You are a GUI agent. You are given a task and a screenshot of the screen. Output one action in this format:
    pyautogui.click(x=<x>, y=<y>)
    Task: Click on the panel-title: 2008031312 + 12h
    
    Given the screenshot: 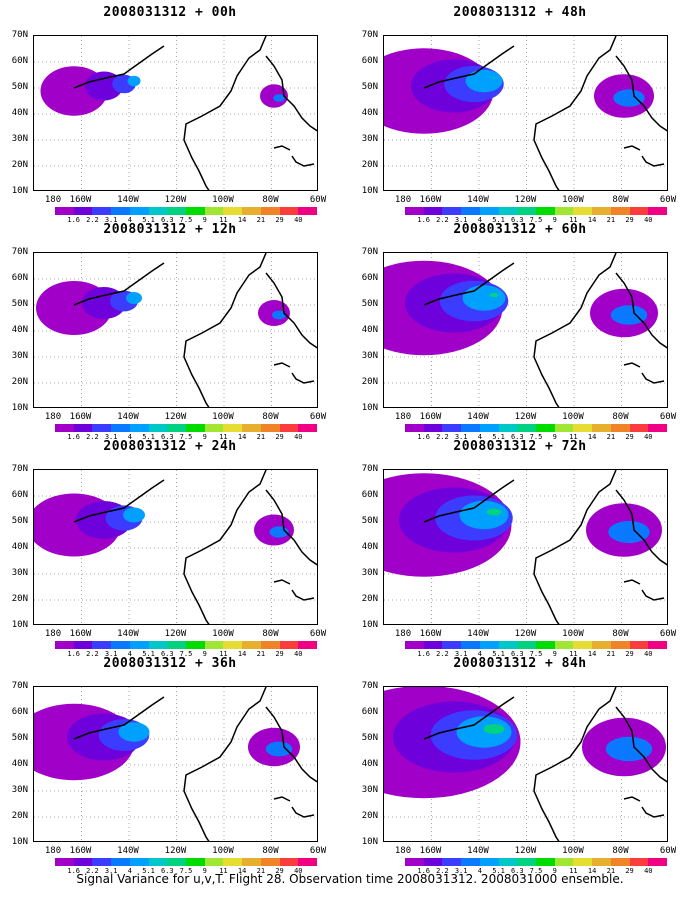 What is the action you would take?
    pyautogui.click(x=170, y=229)
    